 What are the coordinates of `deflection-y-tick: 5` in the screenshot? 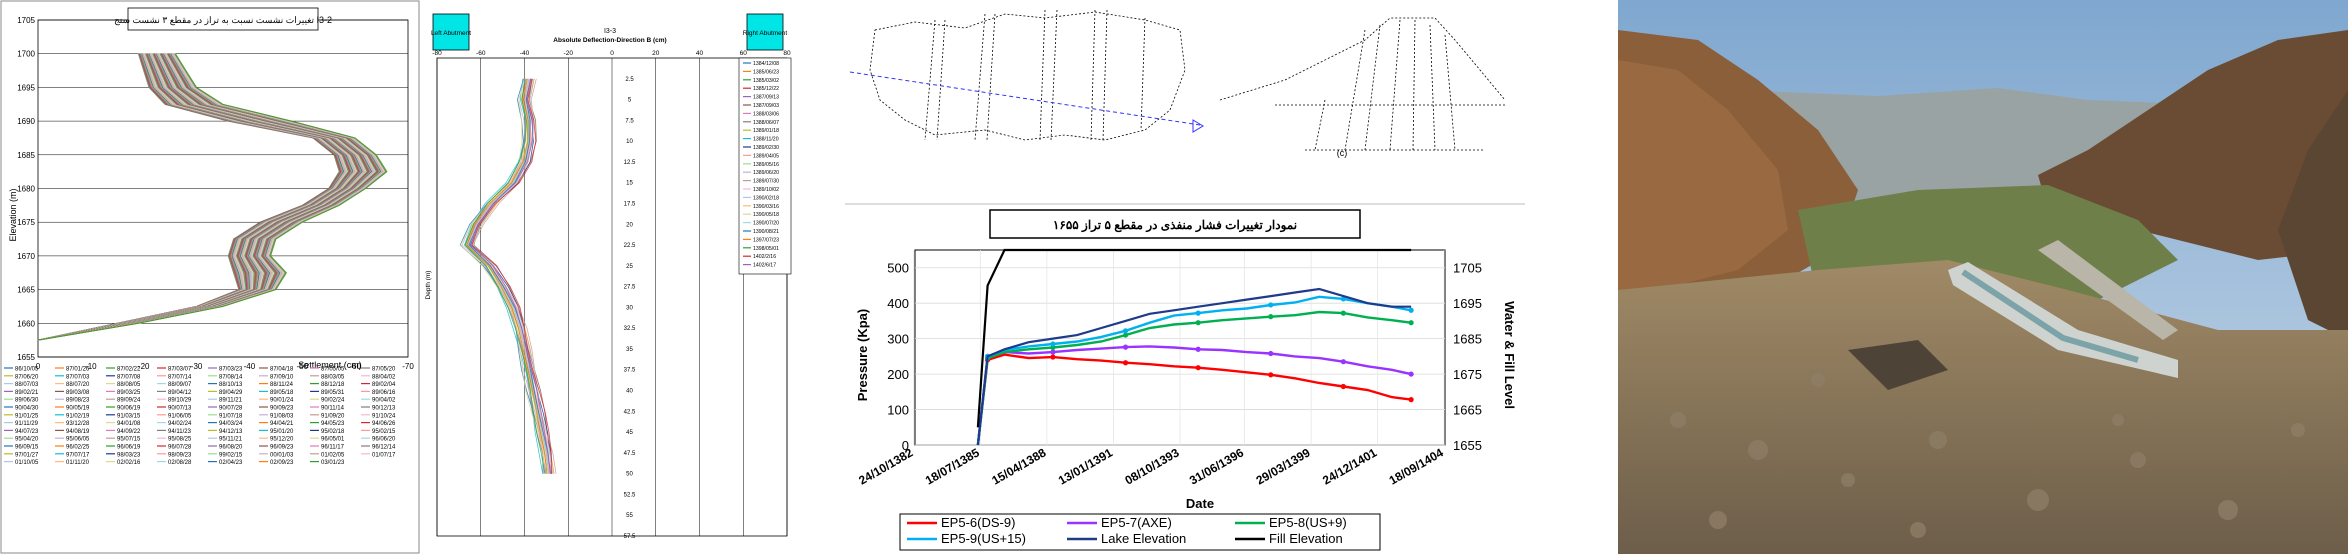 It's located at (630, 101).